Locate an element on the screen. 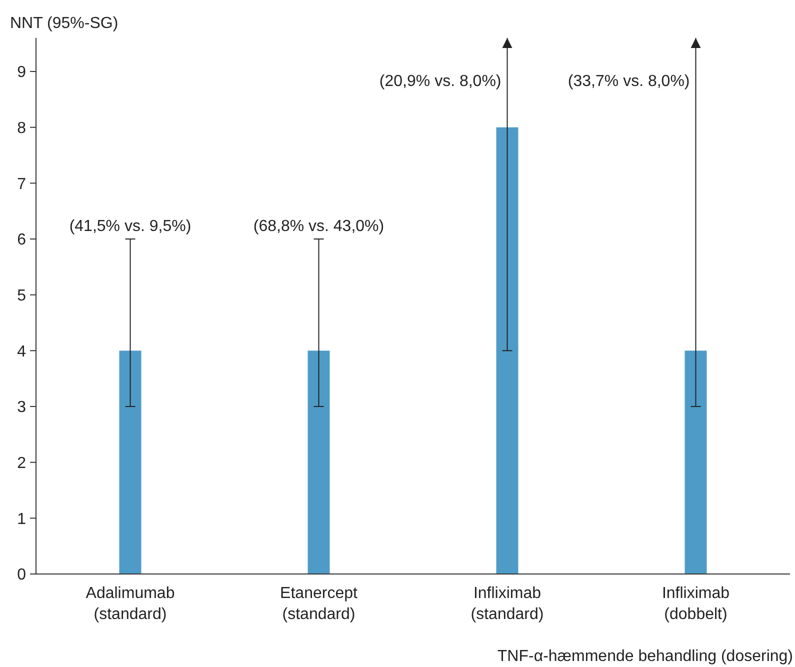 The image size is (795, 667). x-tick-label: Infliximab (standard) is located at coordinates (507, 604).